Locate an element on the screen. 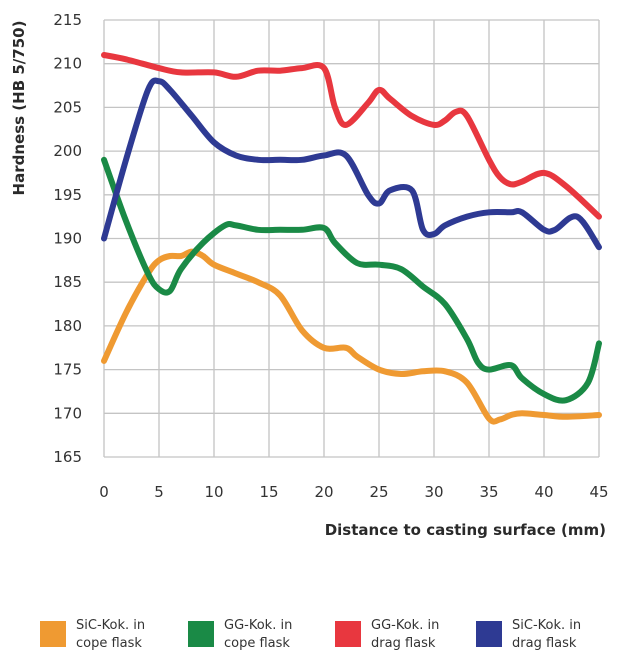  x-axis-title: Distance to casting surface (mm) is located at coordinates (465, 530).